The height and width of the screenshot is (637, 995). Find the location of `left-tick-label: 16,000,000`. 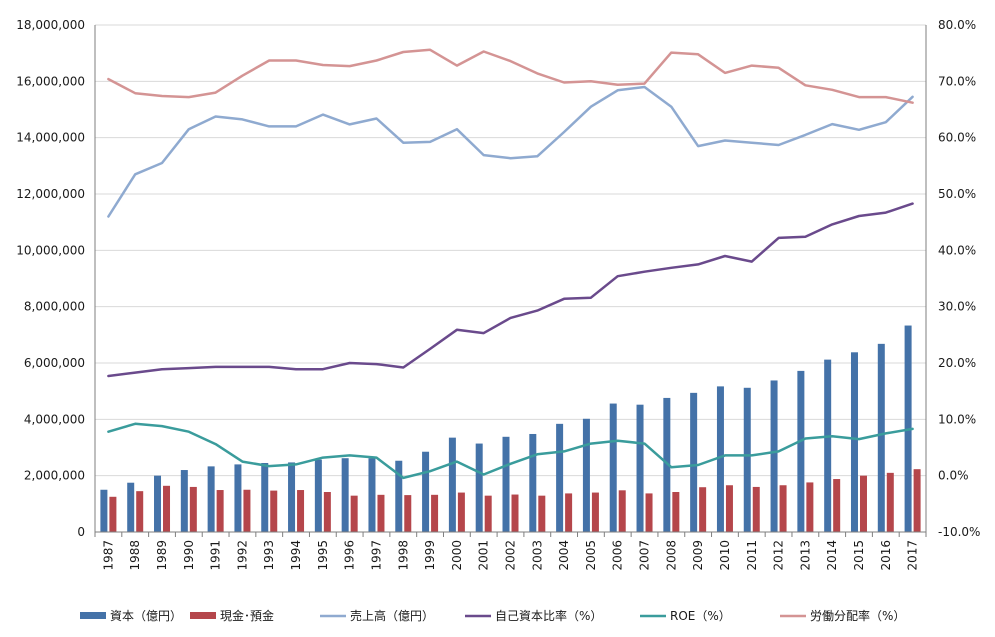

left-tick-label: 16,000,000 is located at coordinates (50, 81).